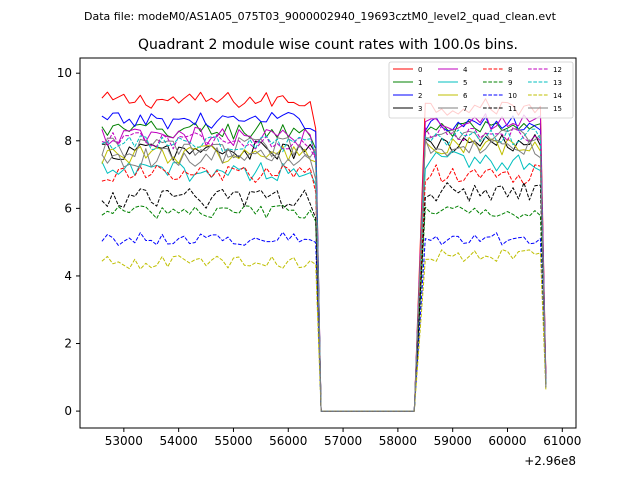 Image resolution: width=640 pixels, height=480 pixels. I want to click on legend-box, so click(481, 90).